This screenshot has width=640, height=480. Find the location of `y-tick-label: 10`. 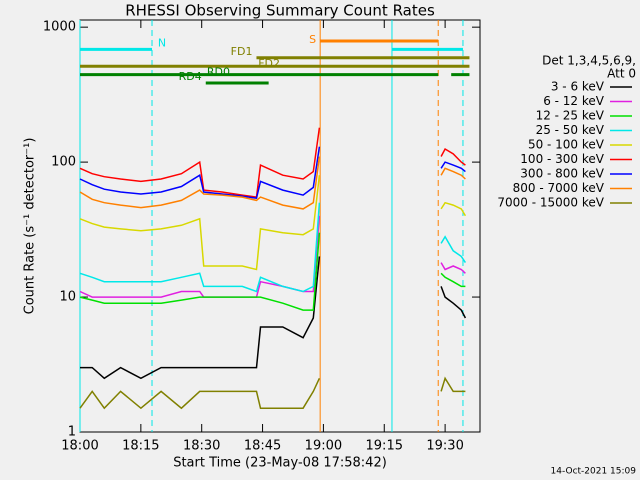

y-tick-label: 10 is located at coordinates (67, 297).